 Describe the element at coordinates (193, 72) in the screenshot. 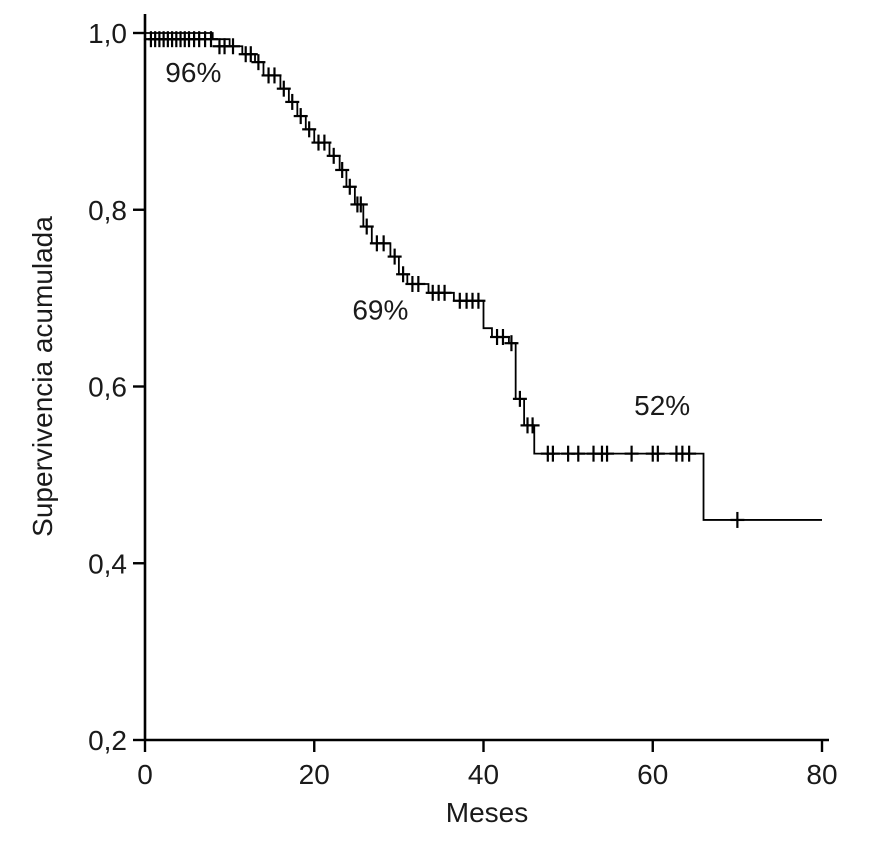

I see `survival-annotation: 96%` at that location.